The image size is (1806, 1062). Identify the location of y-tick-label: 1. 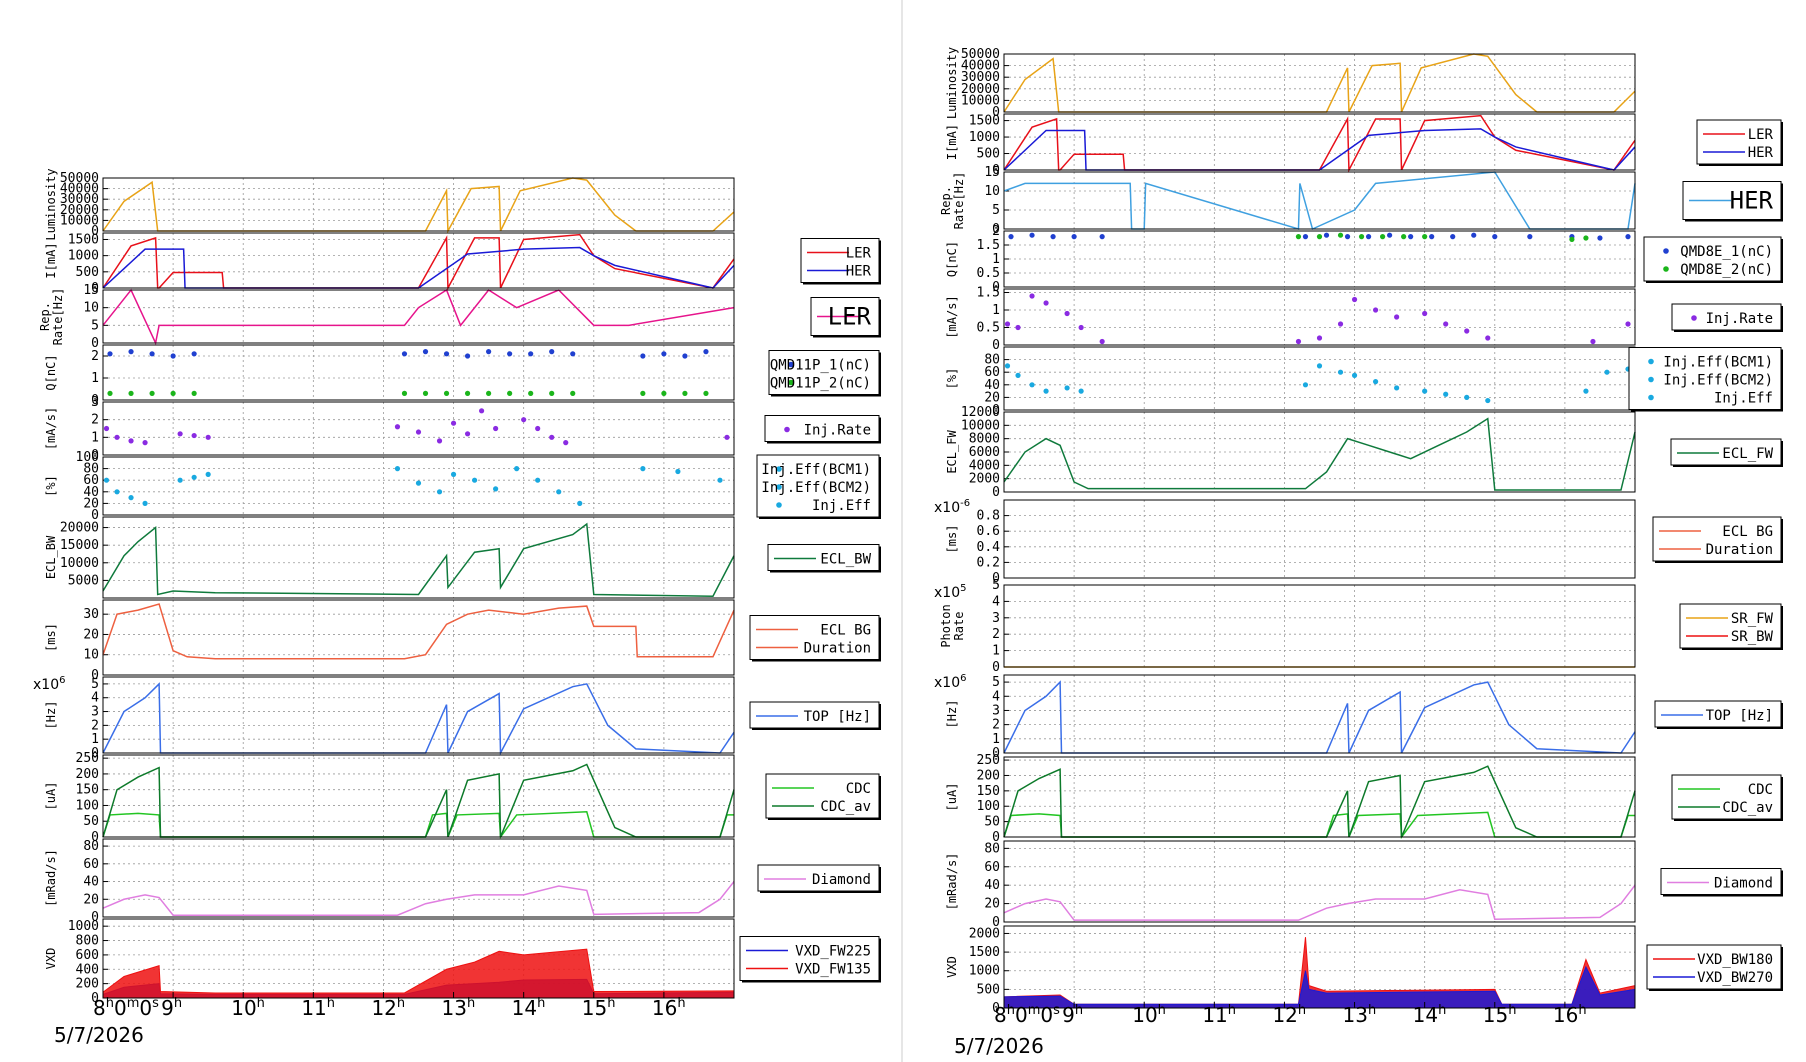
(95, 739).